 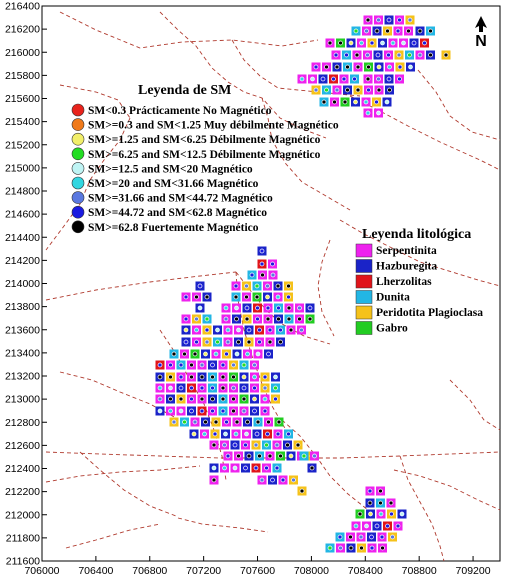 What do you see at coordinates (180, 199) in the screenshot?
I see `sm-legend-label: SM>=31.66 and SM<44.72 Magnético` at bounding box center [180, 199].